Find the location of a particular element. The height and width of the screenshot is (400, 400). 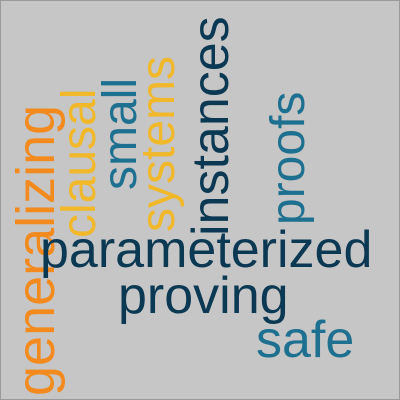

word-proving: proving is located at coordinates (203, 296).